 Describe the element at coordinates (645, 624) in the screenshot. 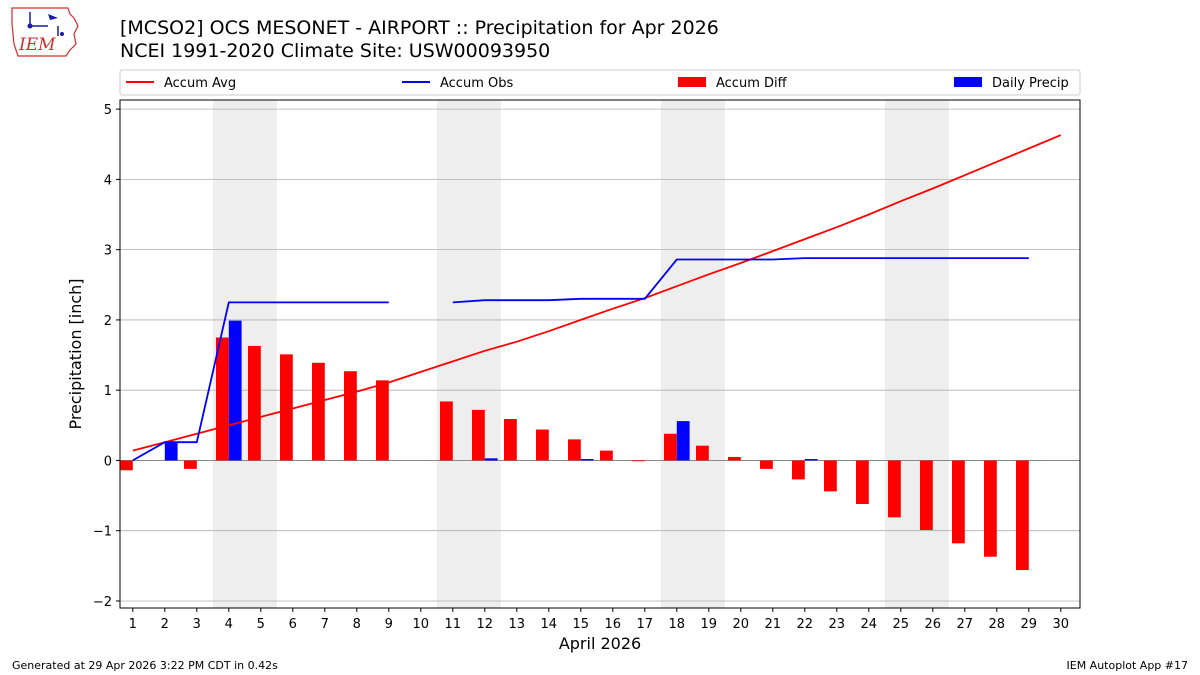

I see `x-tick-label-17: 17` at that location.